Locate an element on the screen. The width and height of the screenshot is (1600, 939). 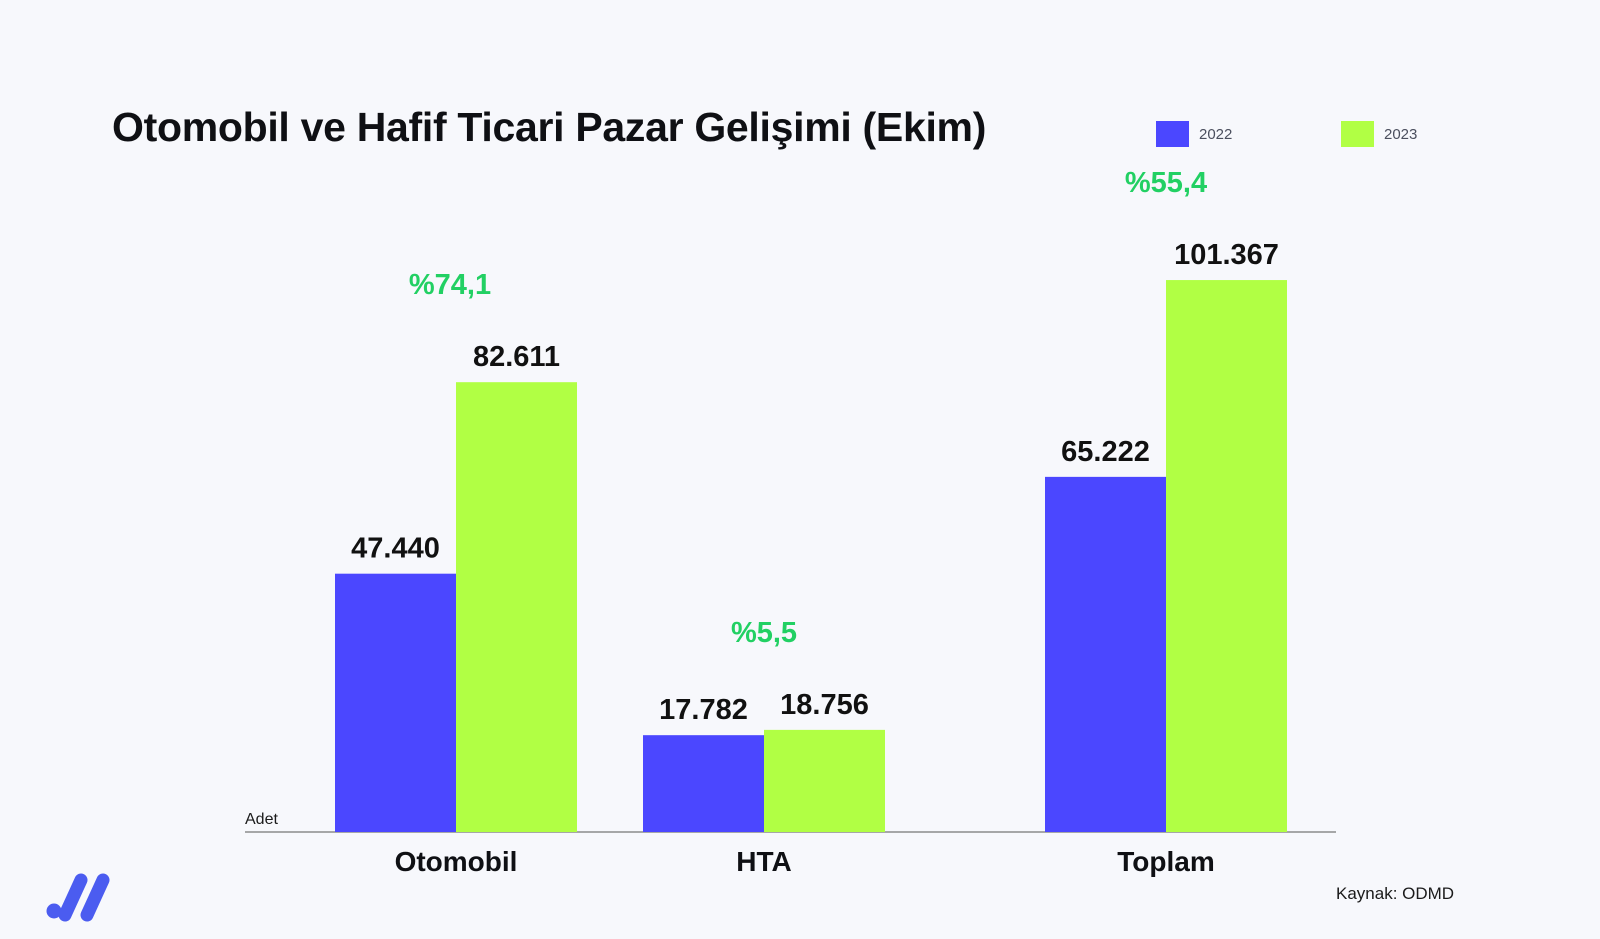
bar-hta-2023 is located at coordinates (824, 780).